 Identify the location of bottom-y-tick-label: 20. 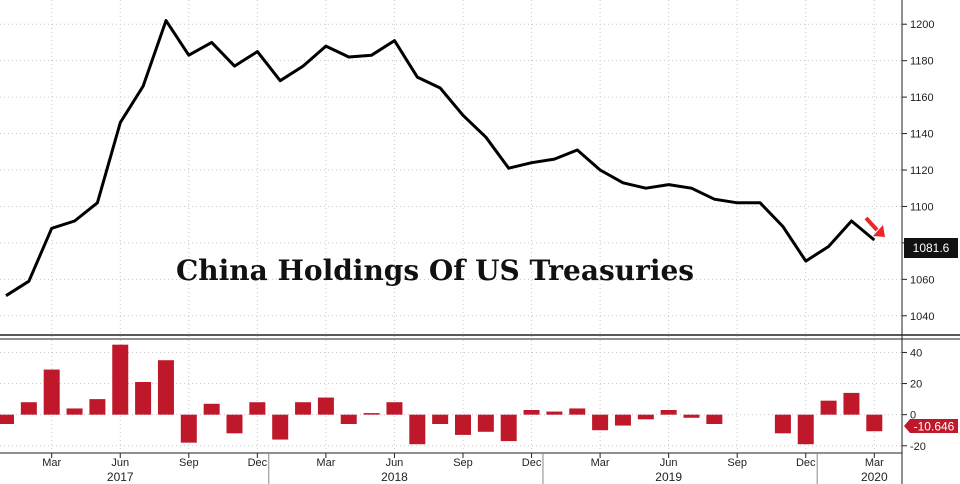
(916, 385).